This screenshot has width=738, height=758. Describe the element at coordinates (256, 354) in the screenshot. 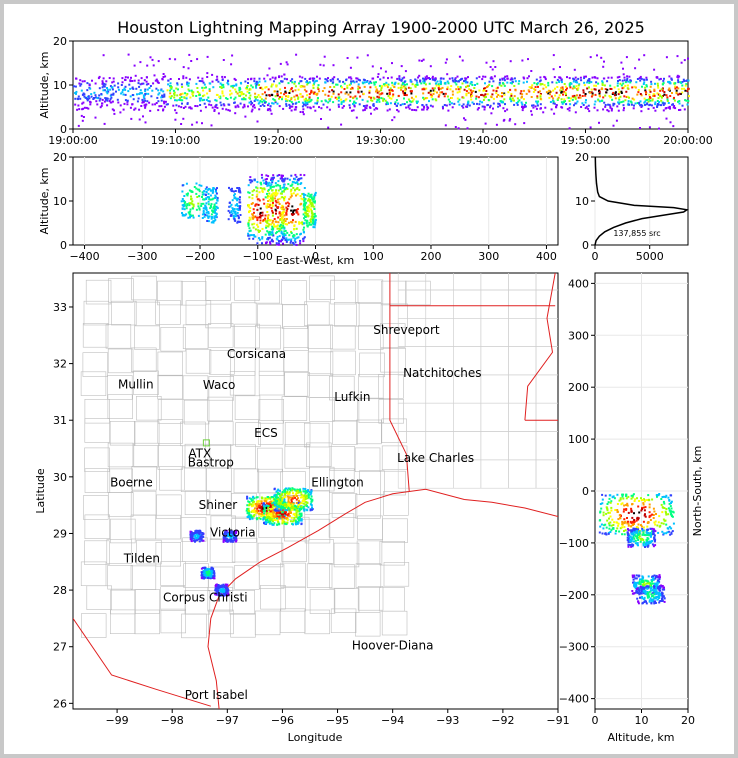

I see `city-label: Corsicana` at that location.